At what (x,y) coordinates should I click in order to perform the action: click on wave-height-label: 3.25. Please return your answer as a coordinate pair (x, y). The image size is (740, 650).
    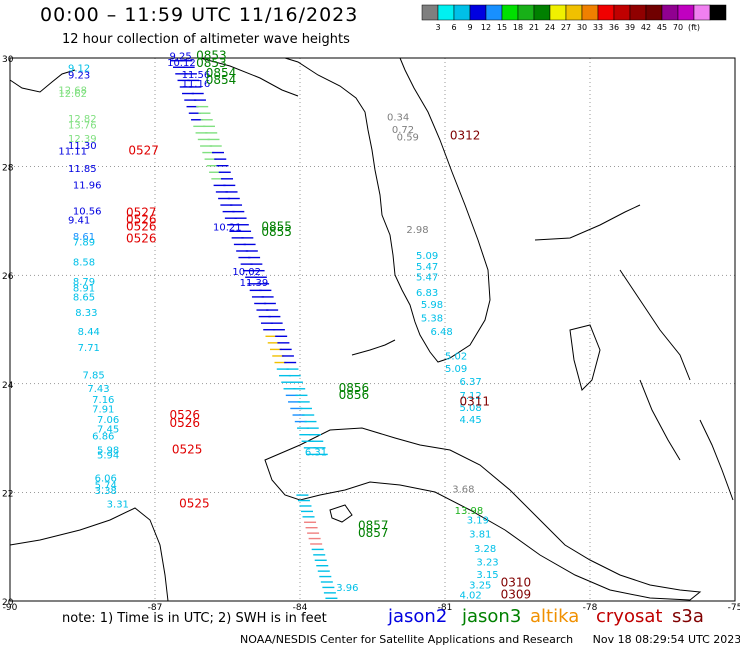
    Looking at the image, I should click on (480, 586).